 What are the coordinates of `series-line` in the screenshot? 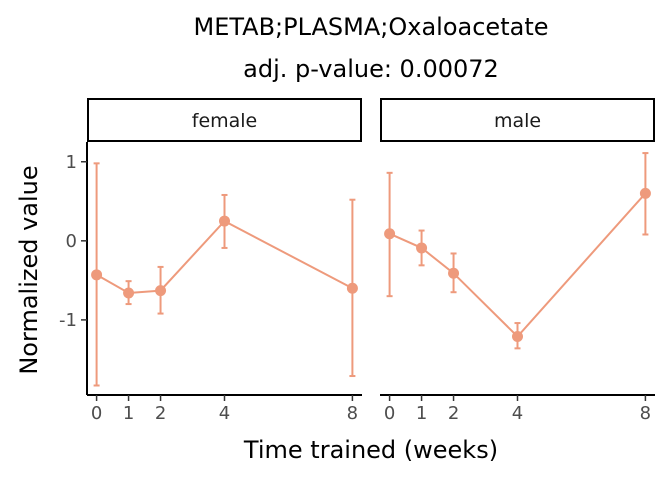 It's located at (518, 265).